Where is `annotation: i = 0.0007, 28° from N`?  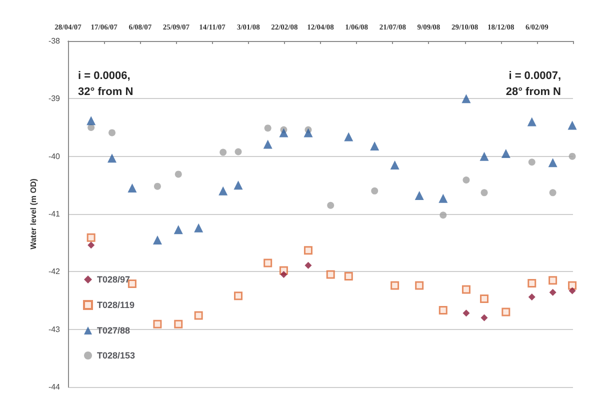 annotation: i = 0.0007, 28° from N is located at coordinates (534, 84).